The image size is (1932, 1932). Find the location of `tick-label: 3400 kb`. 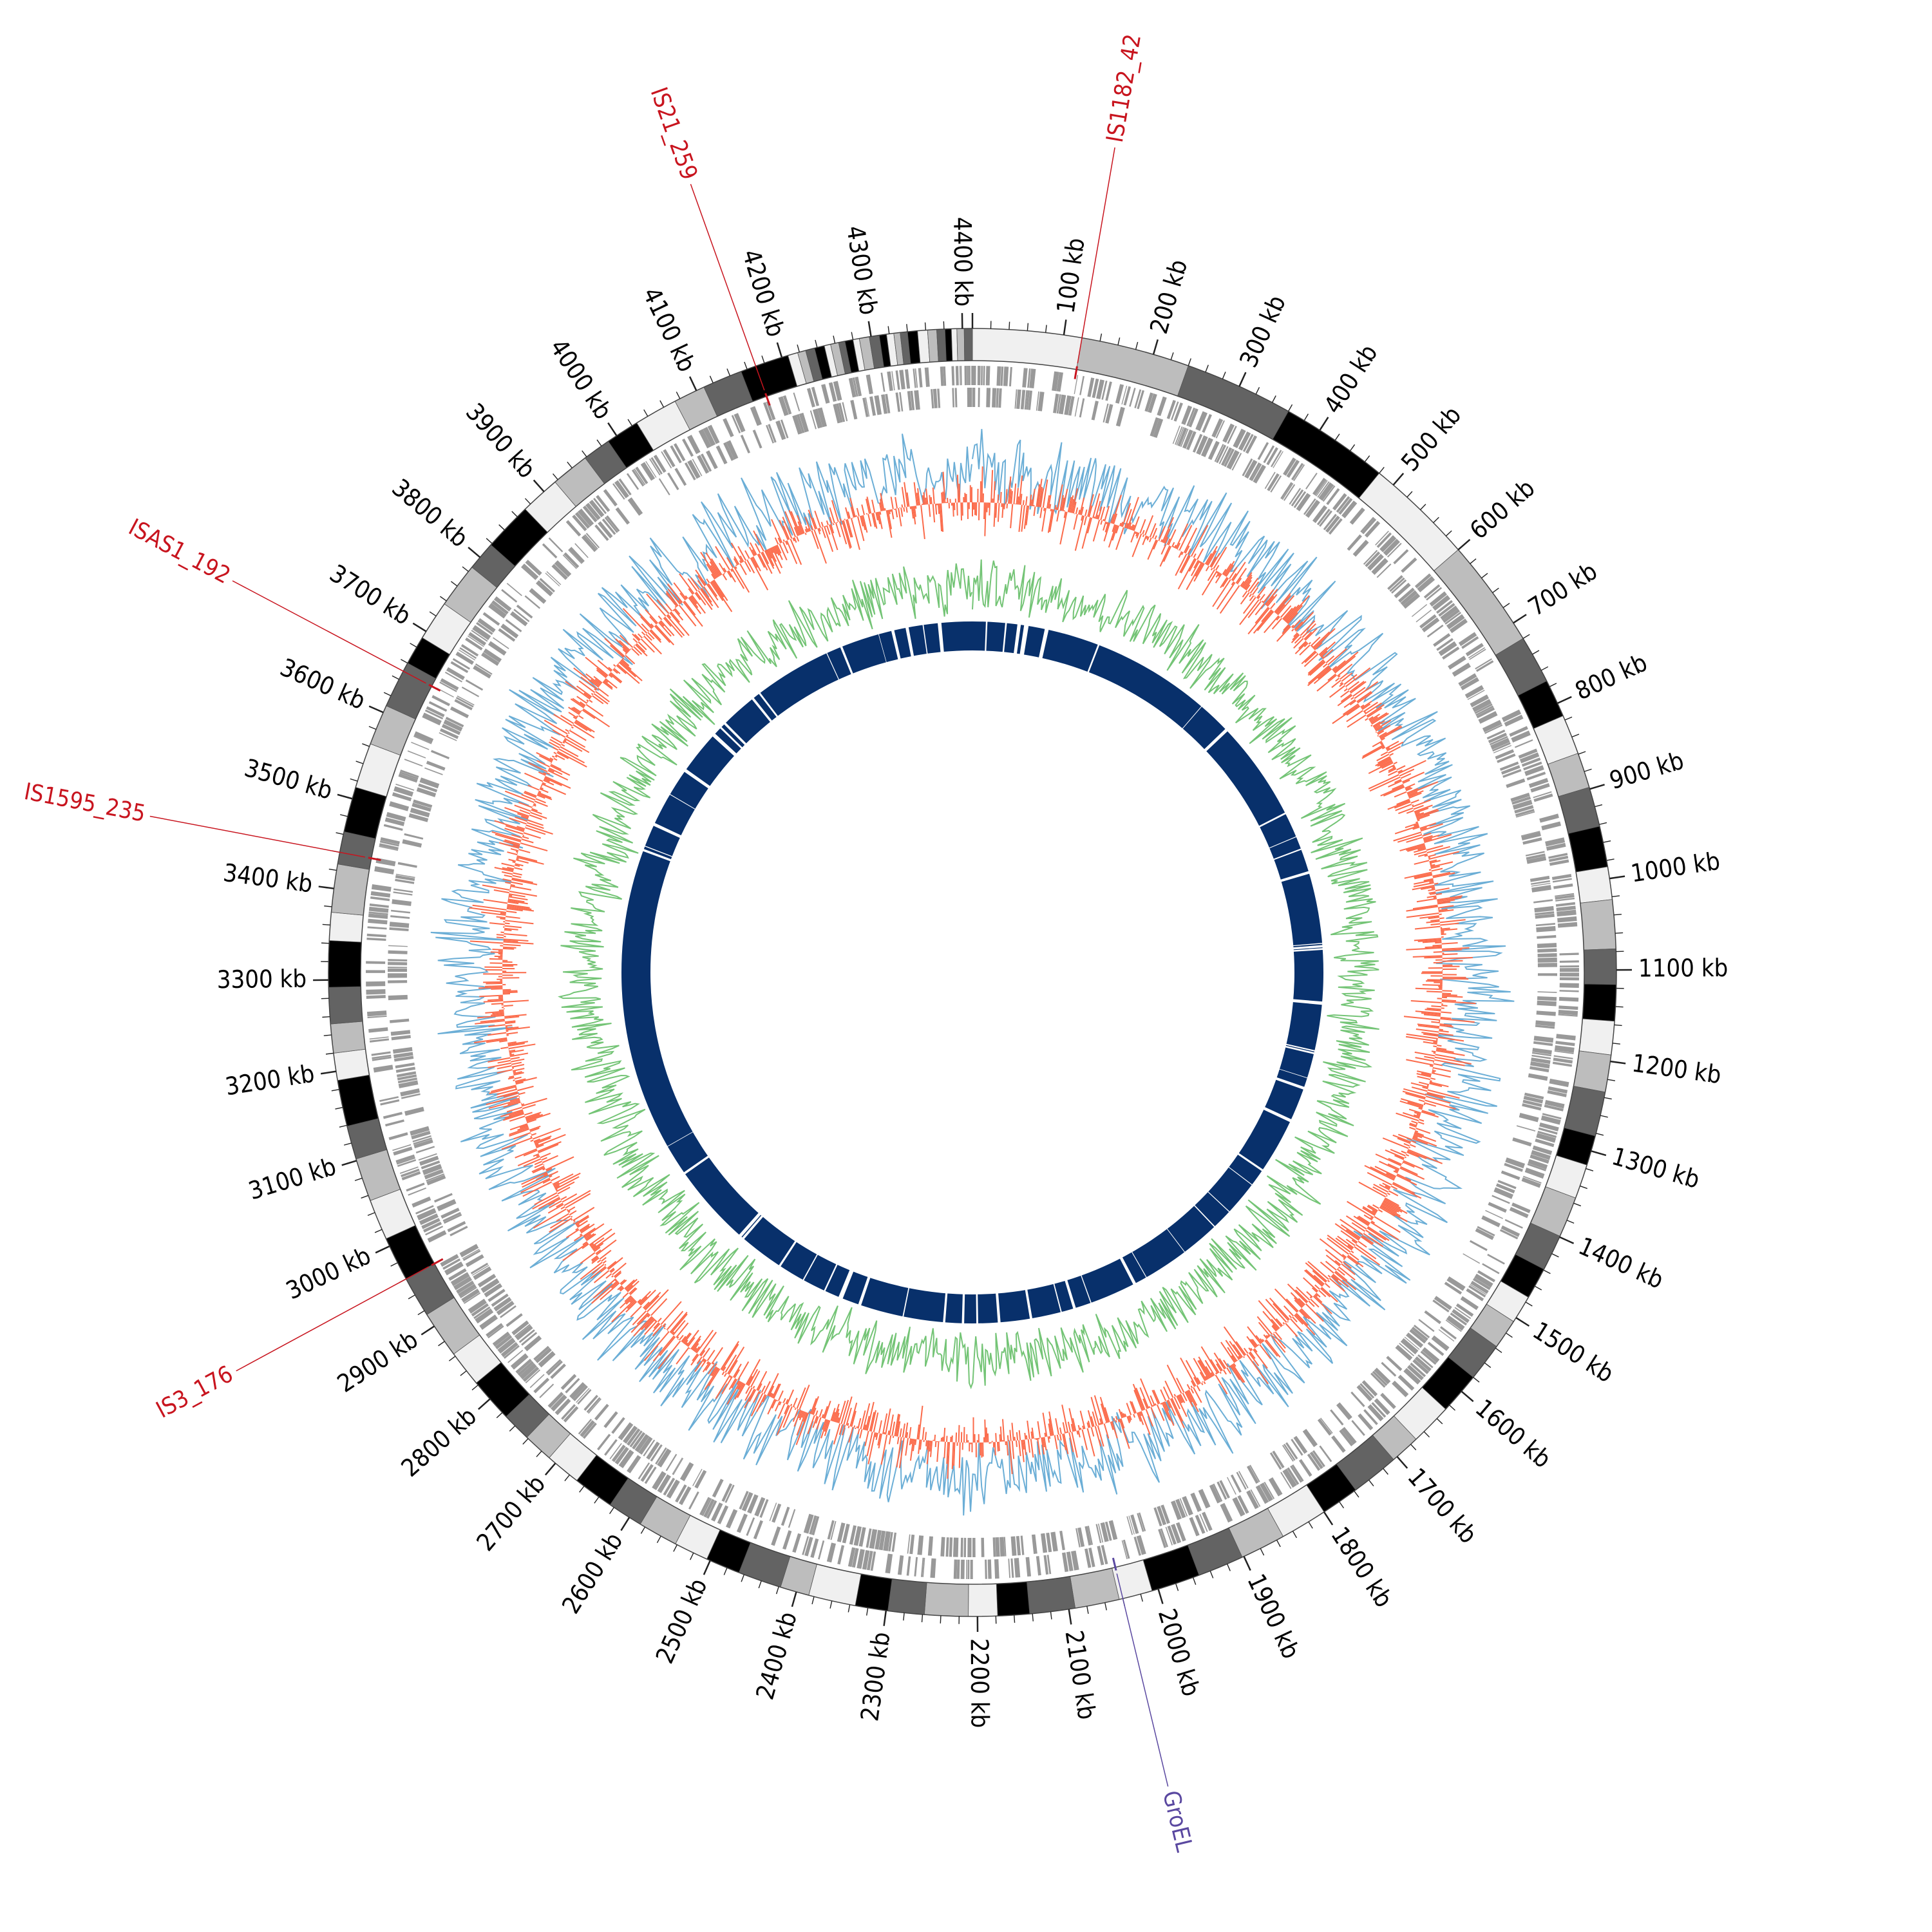

tick-label: 3400 kb is located at coordinates (268, 878).